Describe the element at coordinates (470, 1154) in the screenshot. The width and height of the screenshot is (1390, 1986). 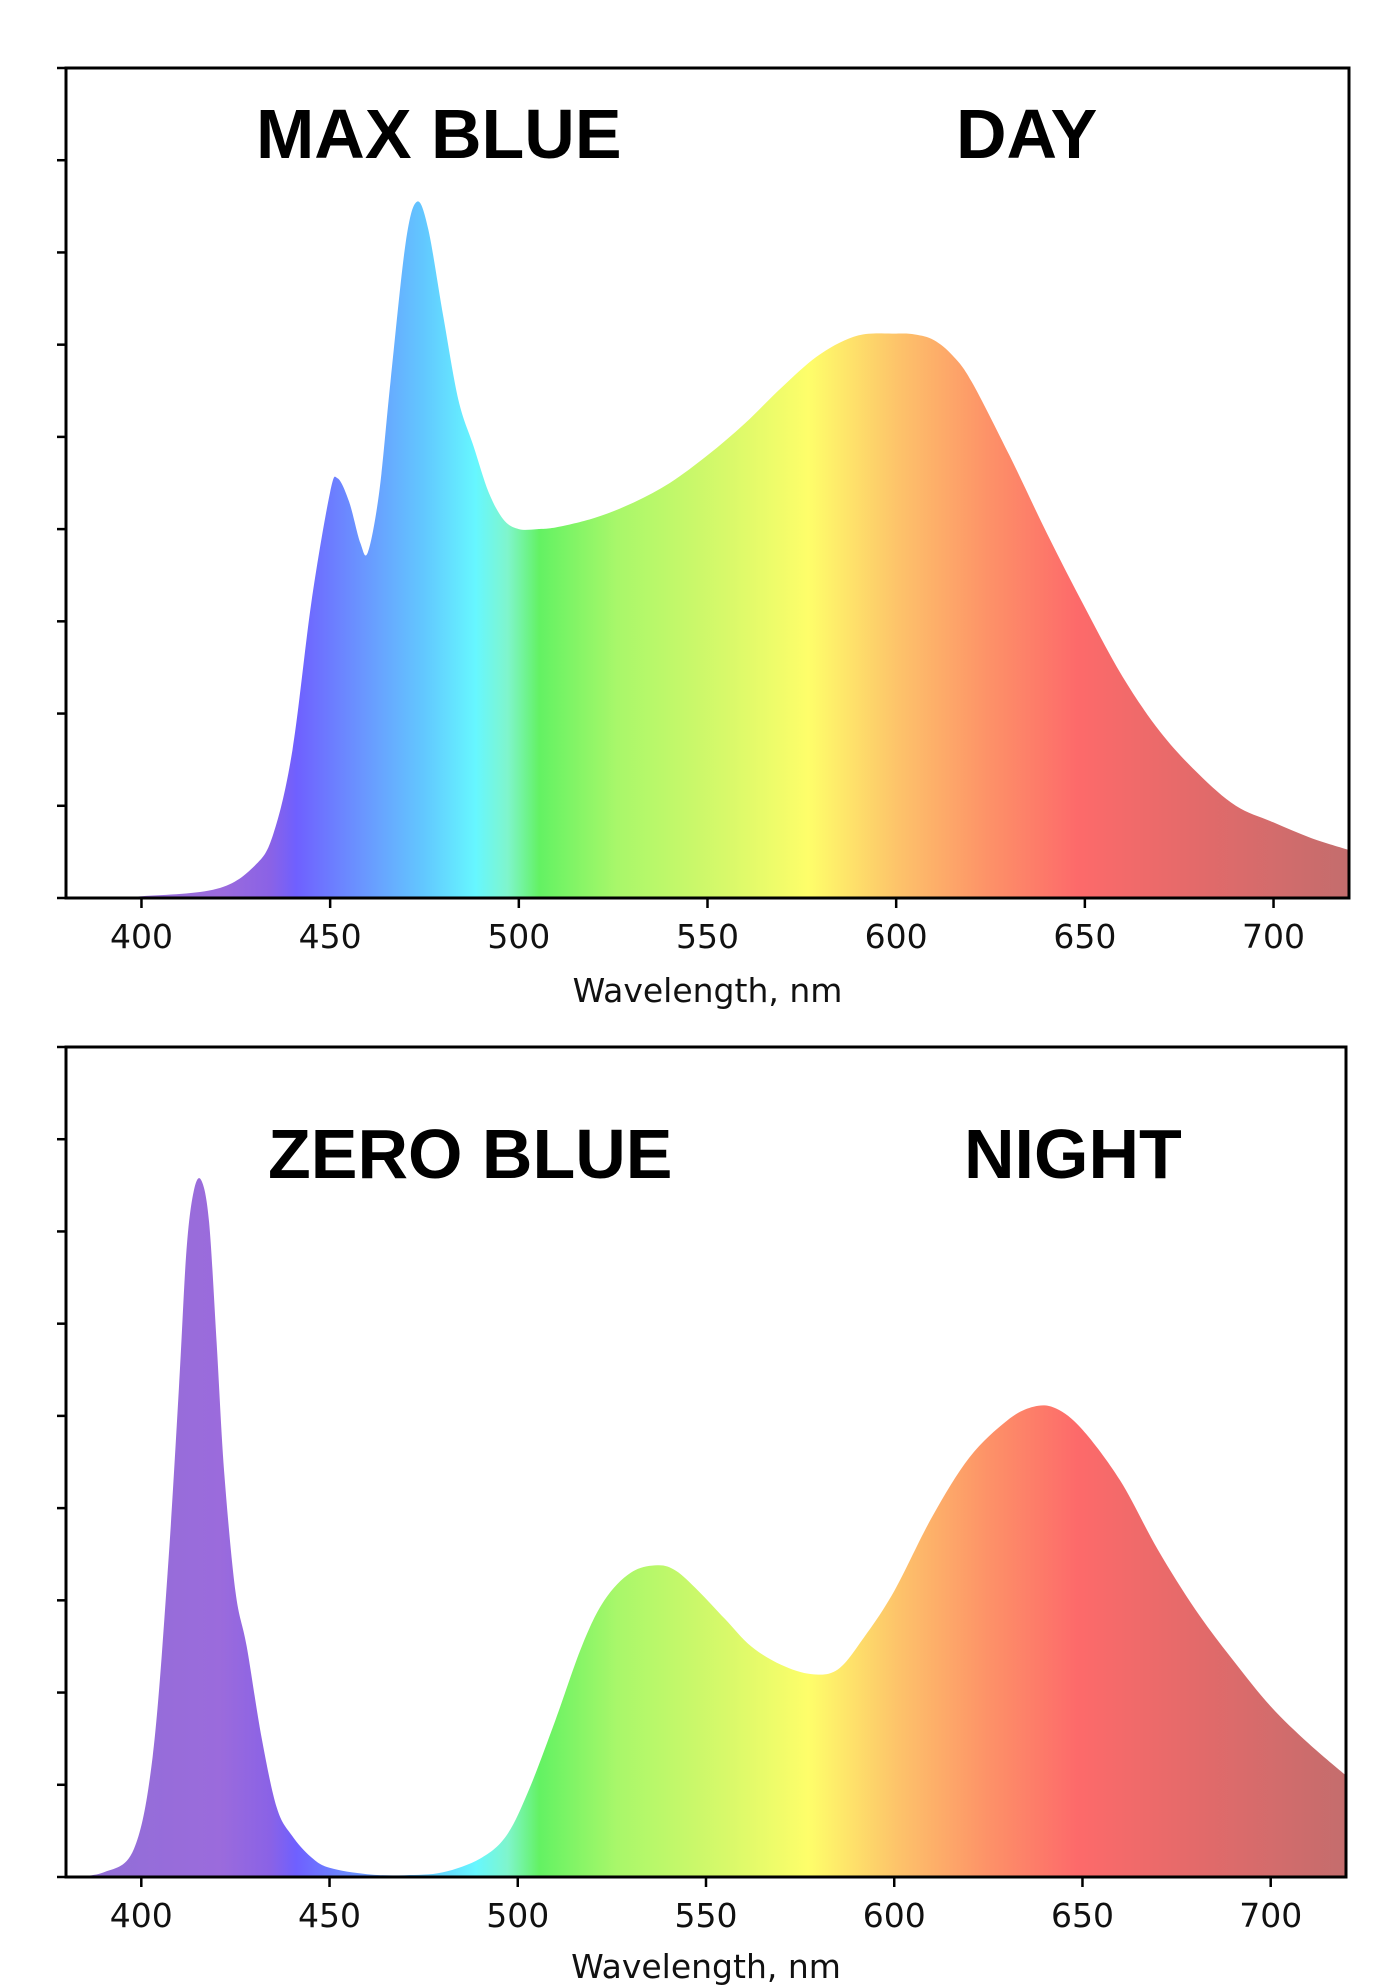
I see `label-zero-blue: ZERO BLUE` at that location.